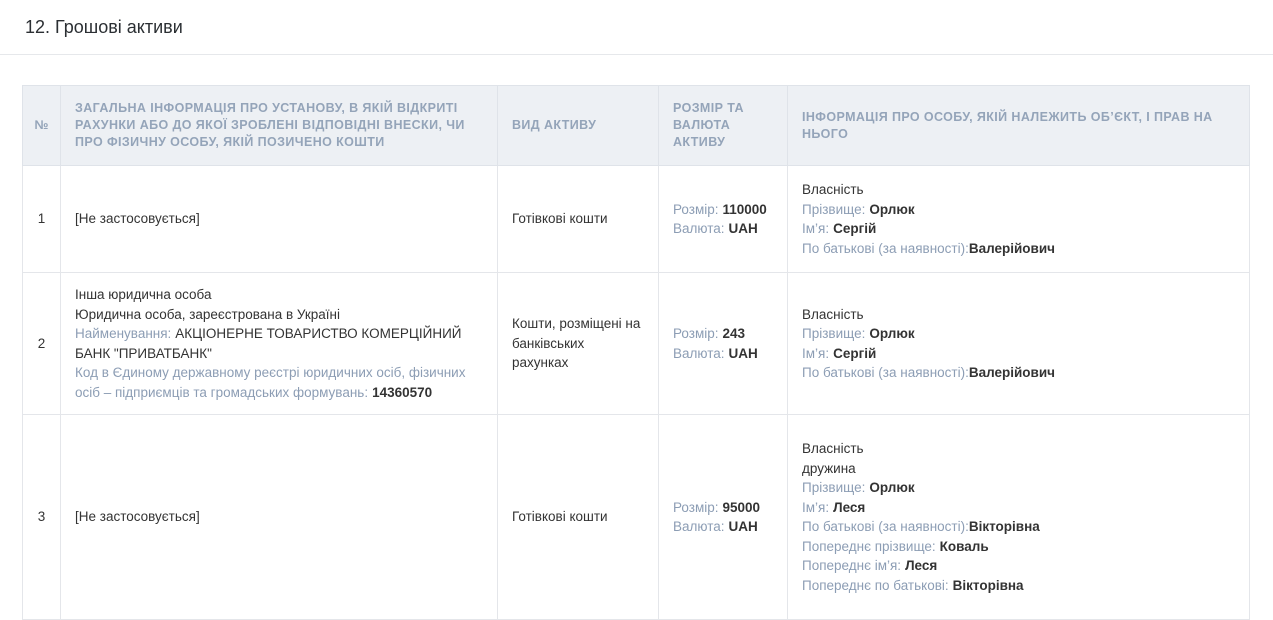  I want to click on size-value: 110000, so click(744, 209).